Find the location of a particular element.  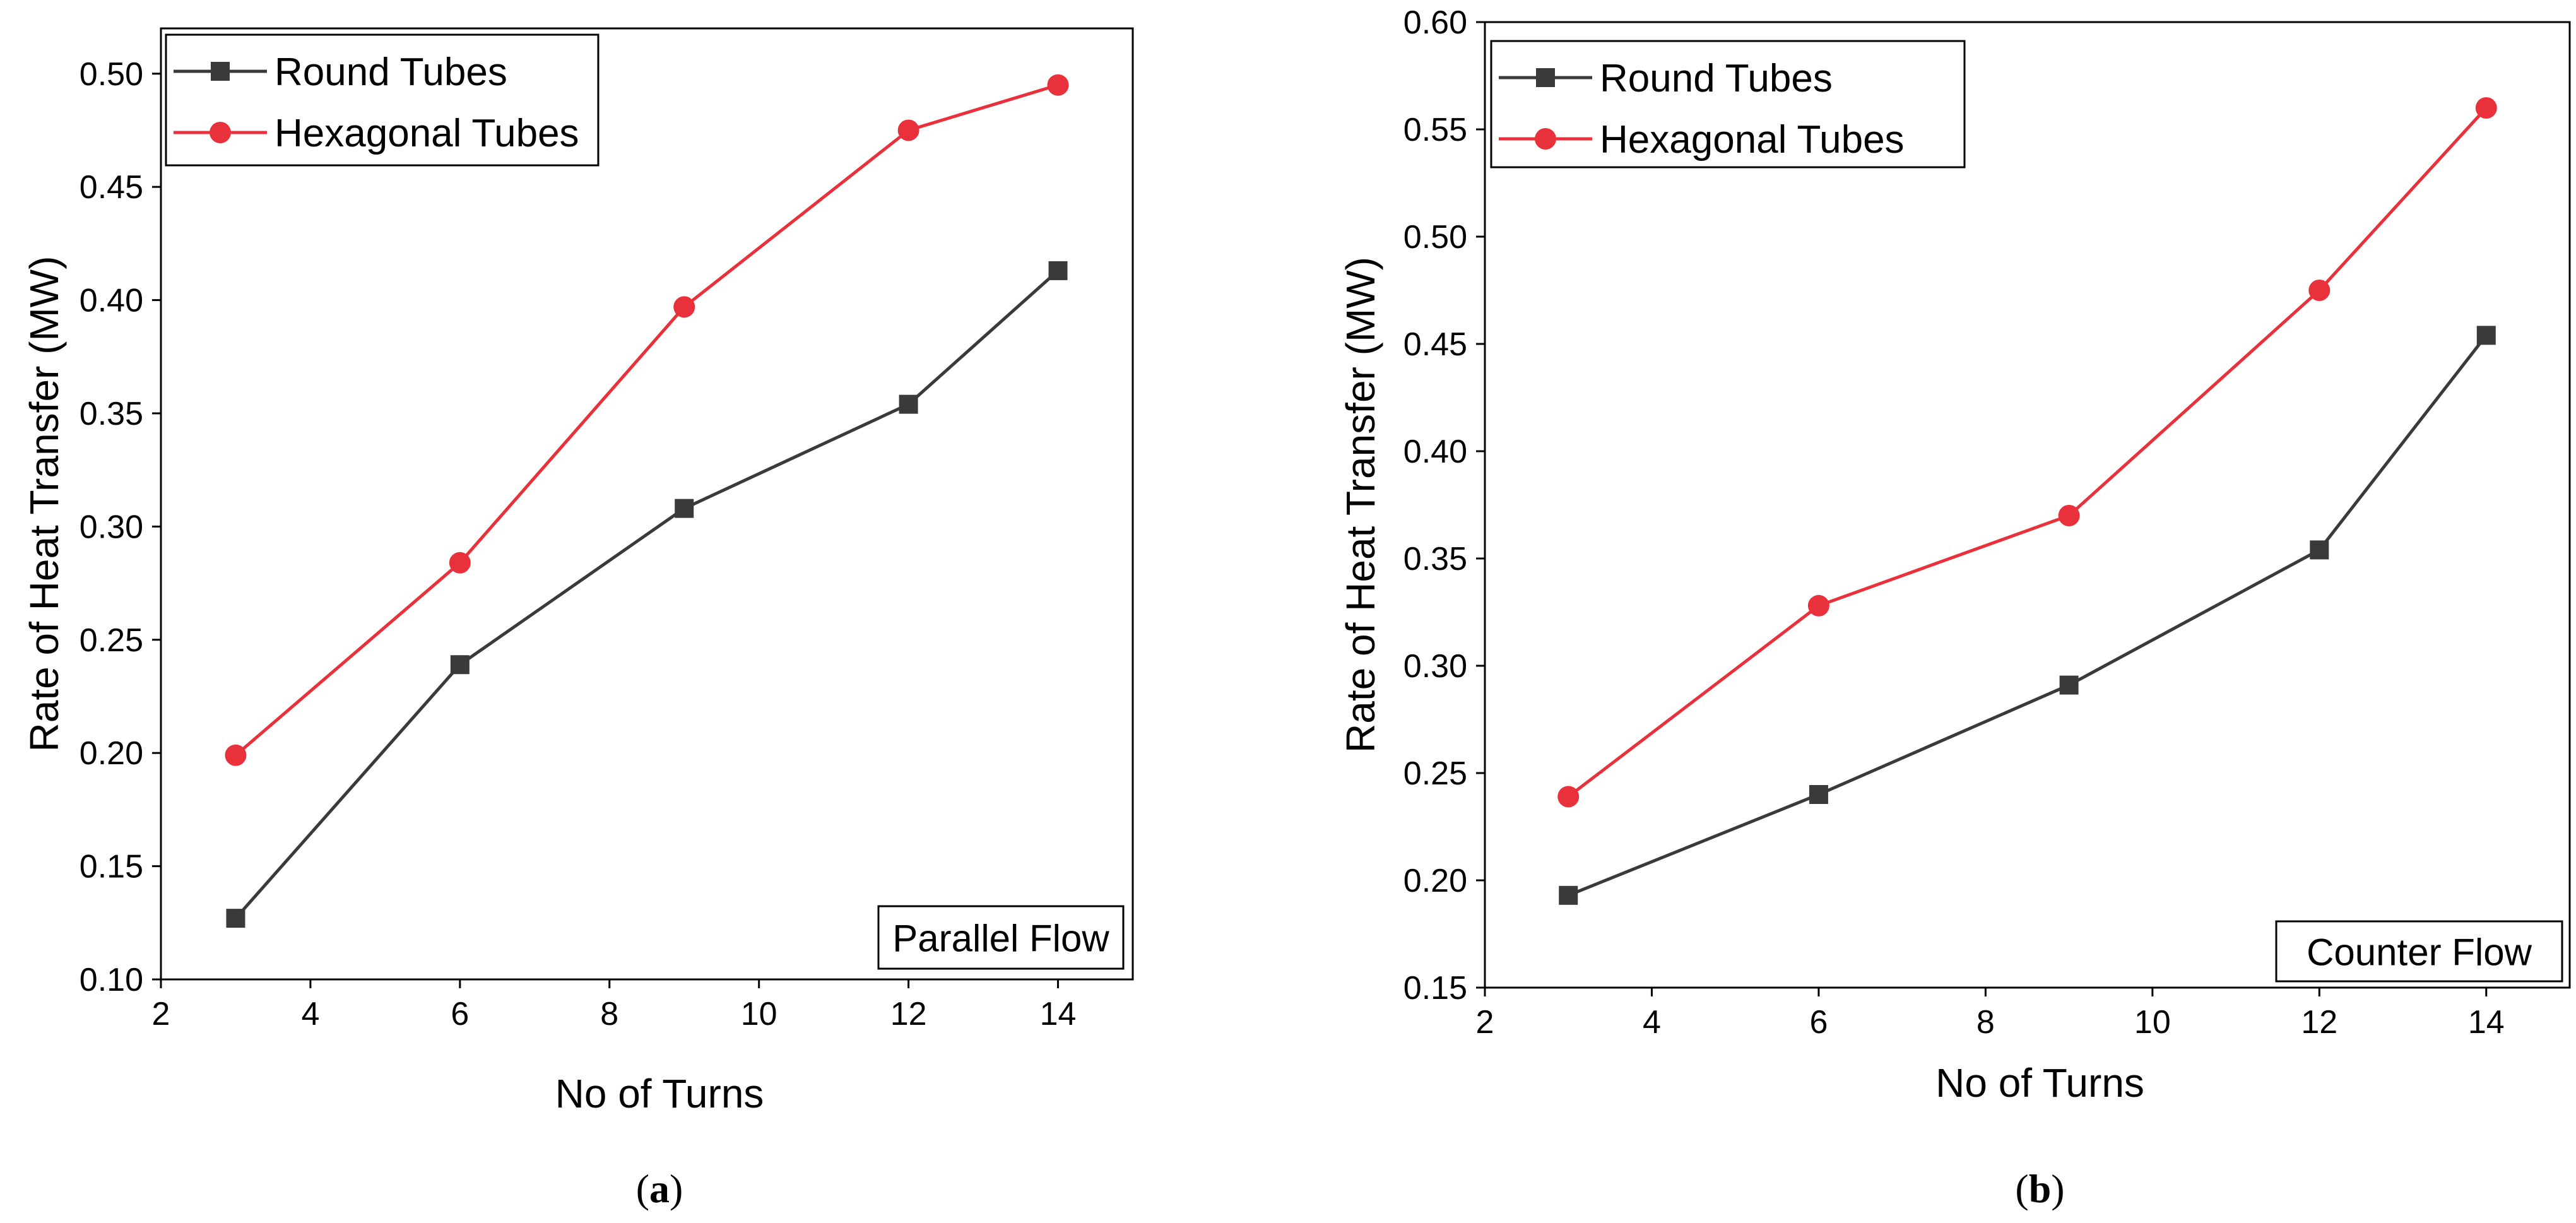

panel-caption: (a) is located at coordinates (660, 1189).